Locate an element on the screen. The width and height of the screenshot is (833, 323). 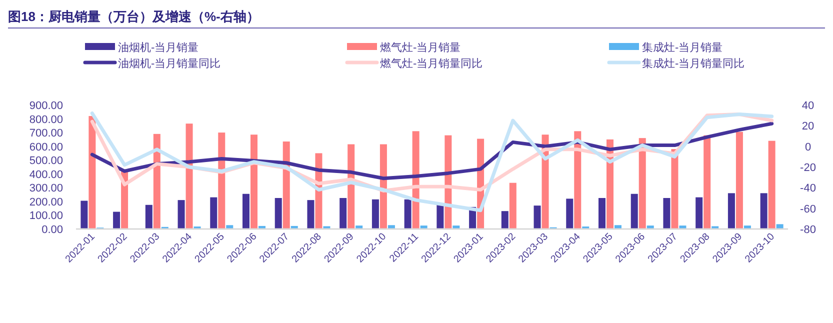
y-tick-label: 100.00 is located at coordinates (46, 216).